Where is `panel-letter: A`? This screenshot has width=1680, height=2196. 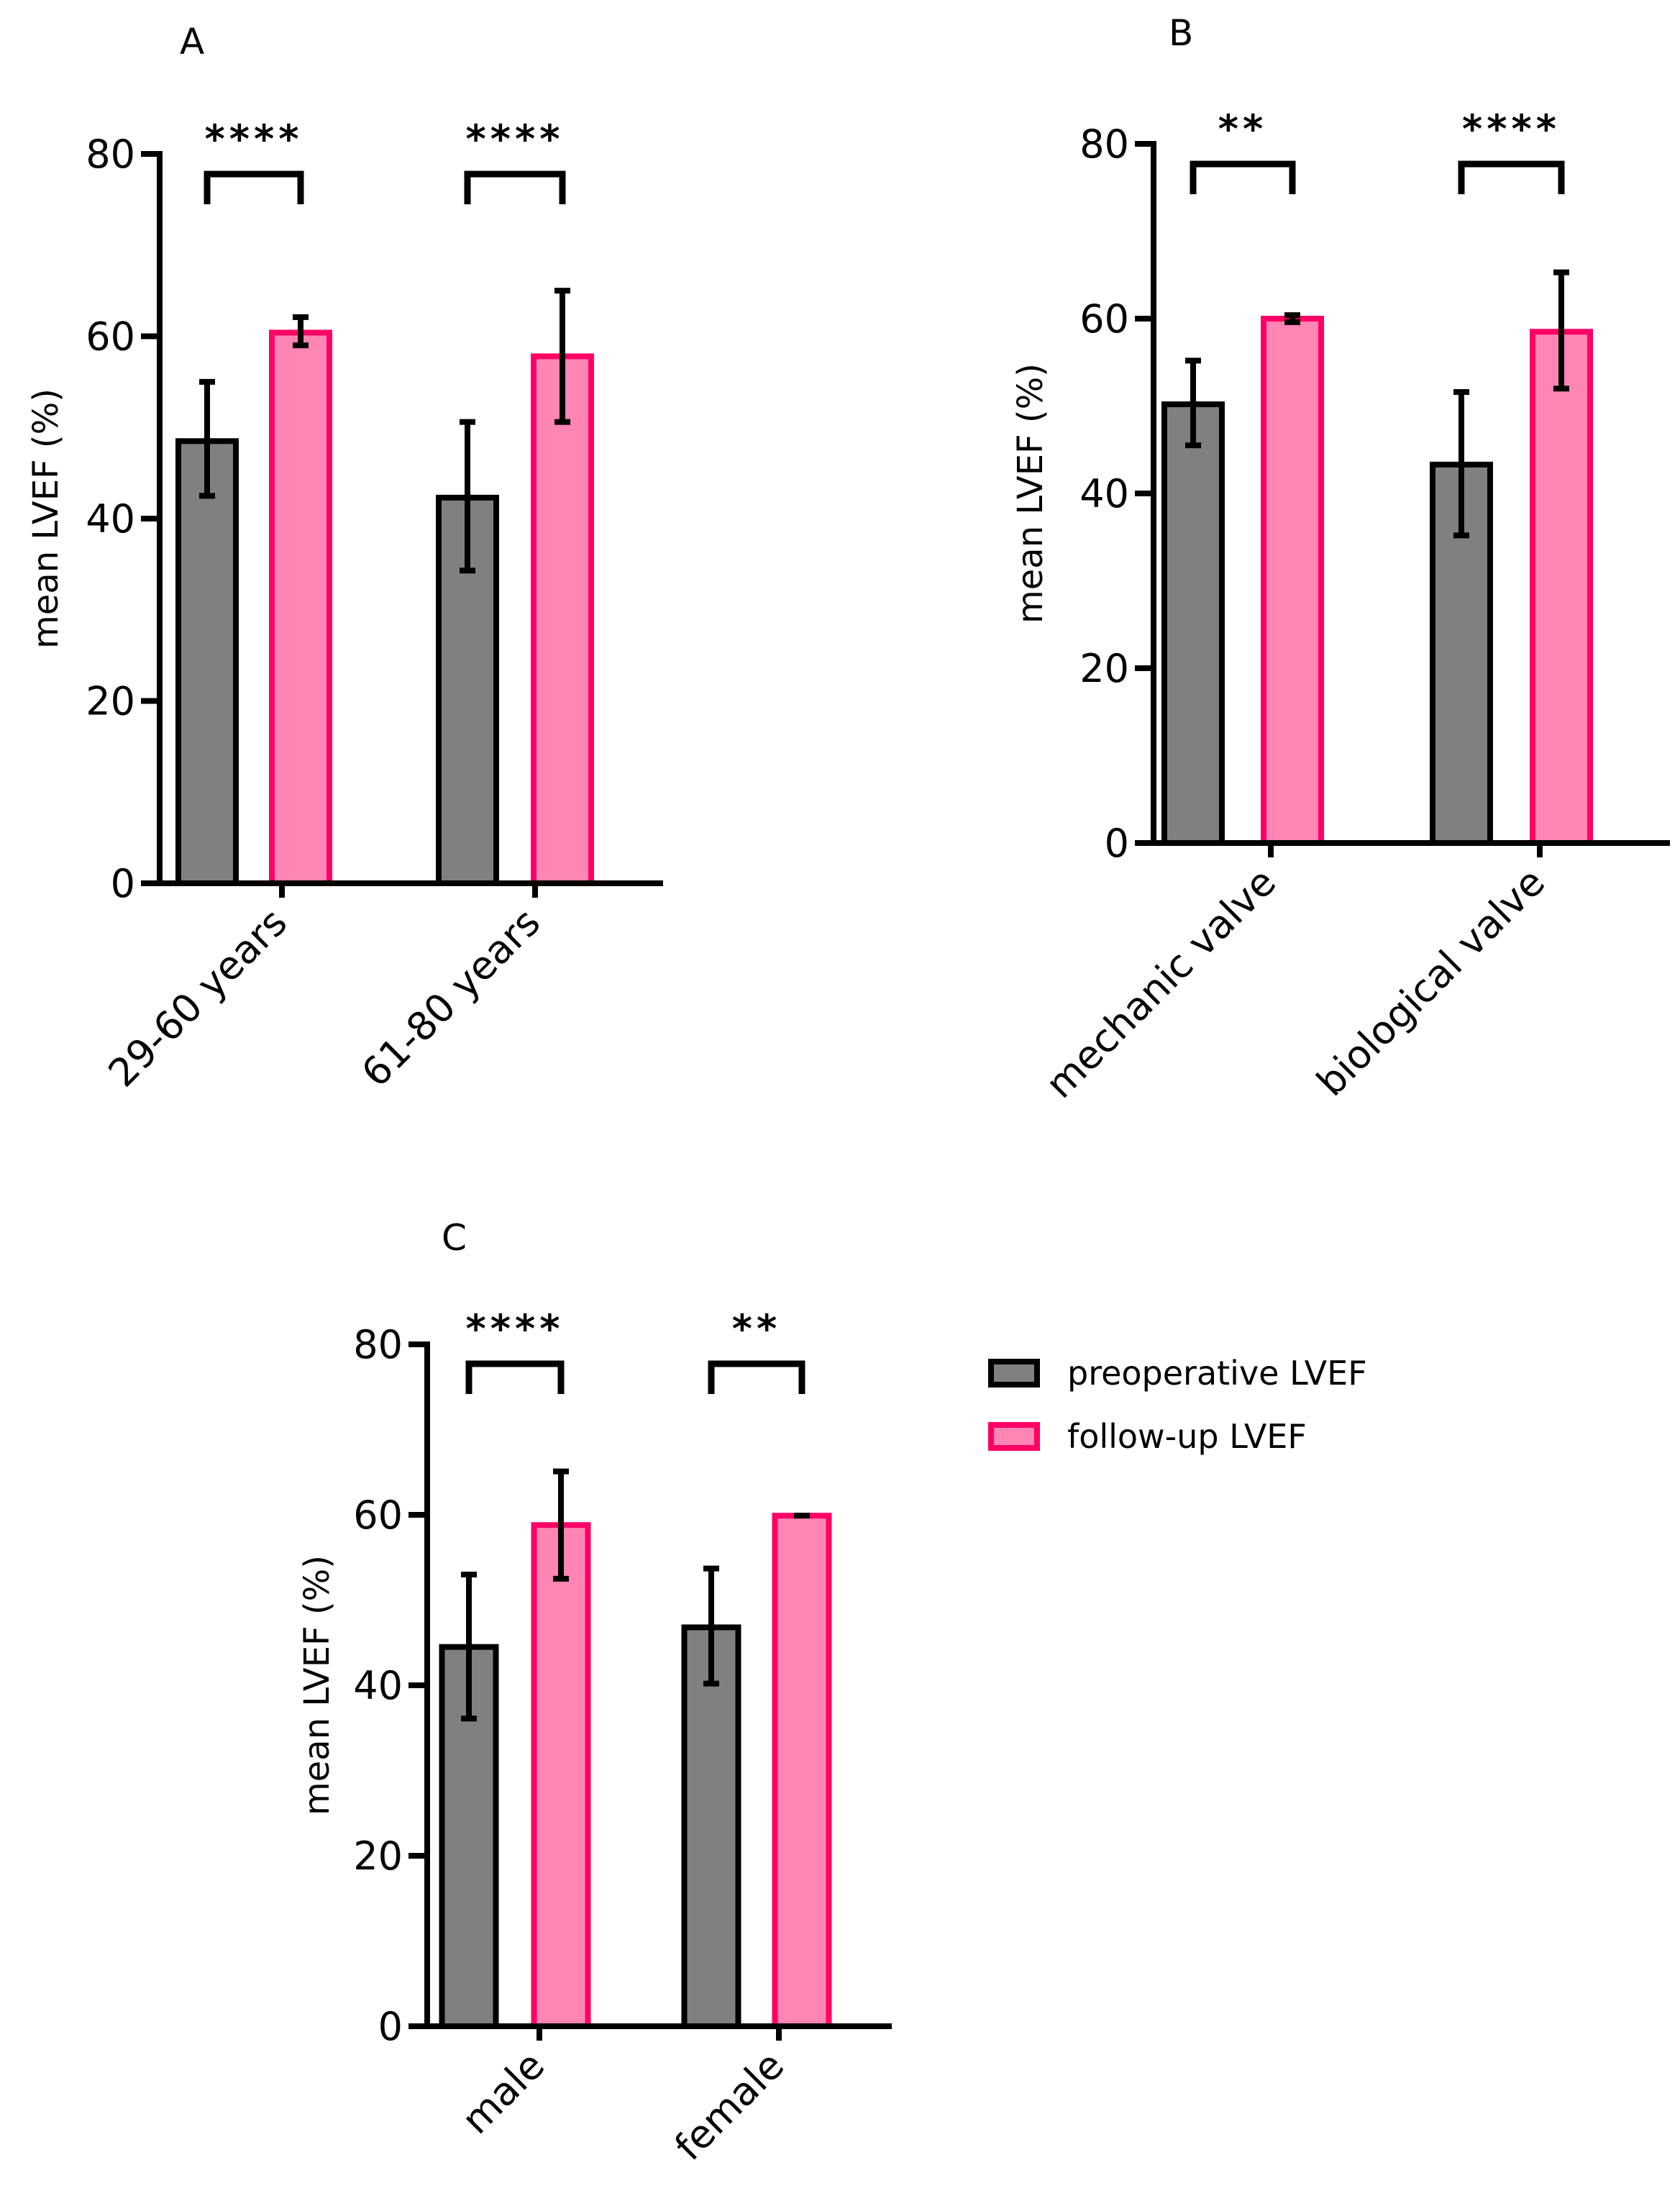
panel-letter: A is located at coordinates (192, 42).